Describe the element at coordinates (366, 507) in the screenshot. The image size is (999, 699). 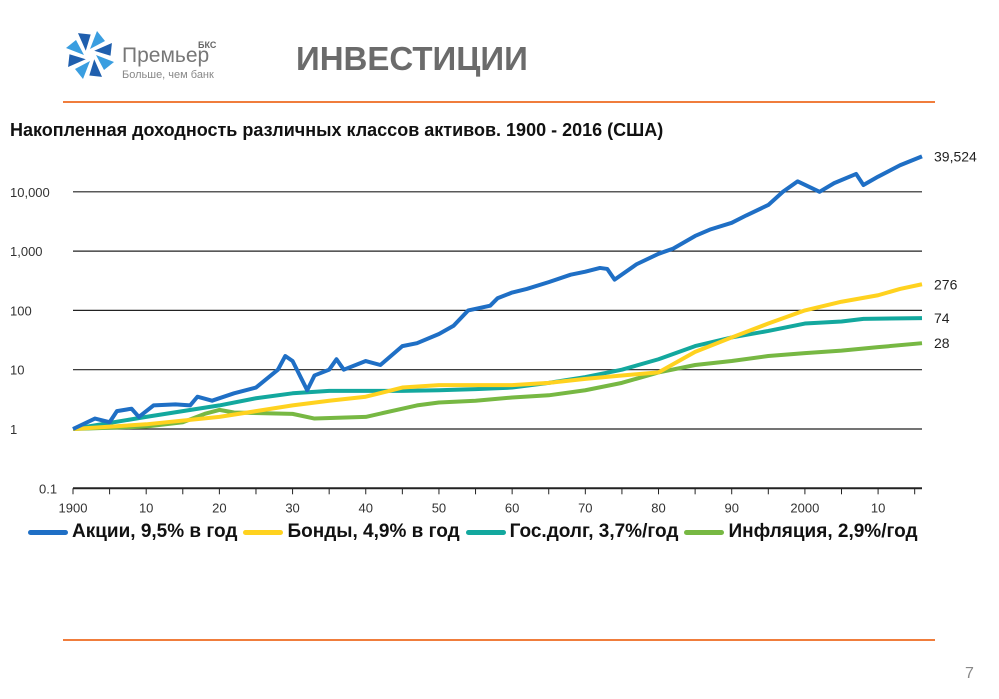
I see `x-tick-label: 40` at that location.